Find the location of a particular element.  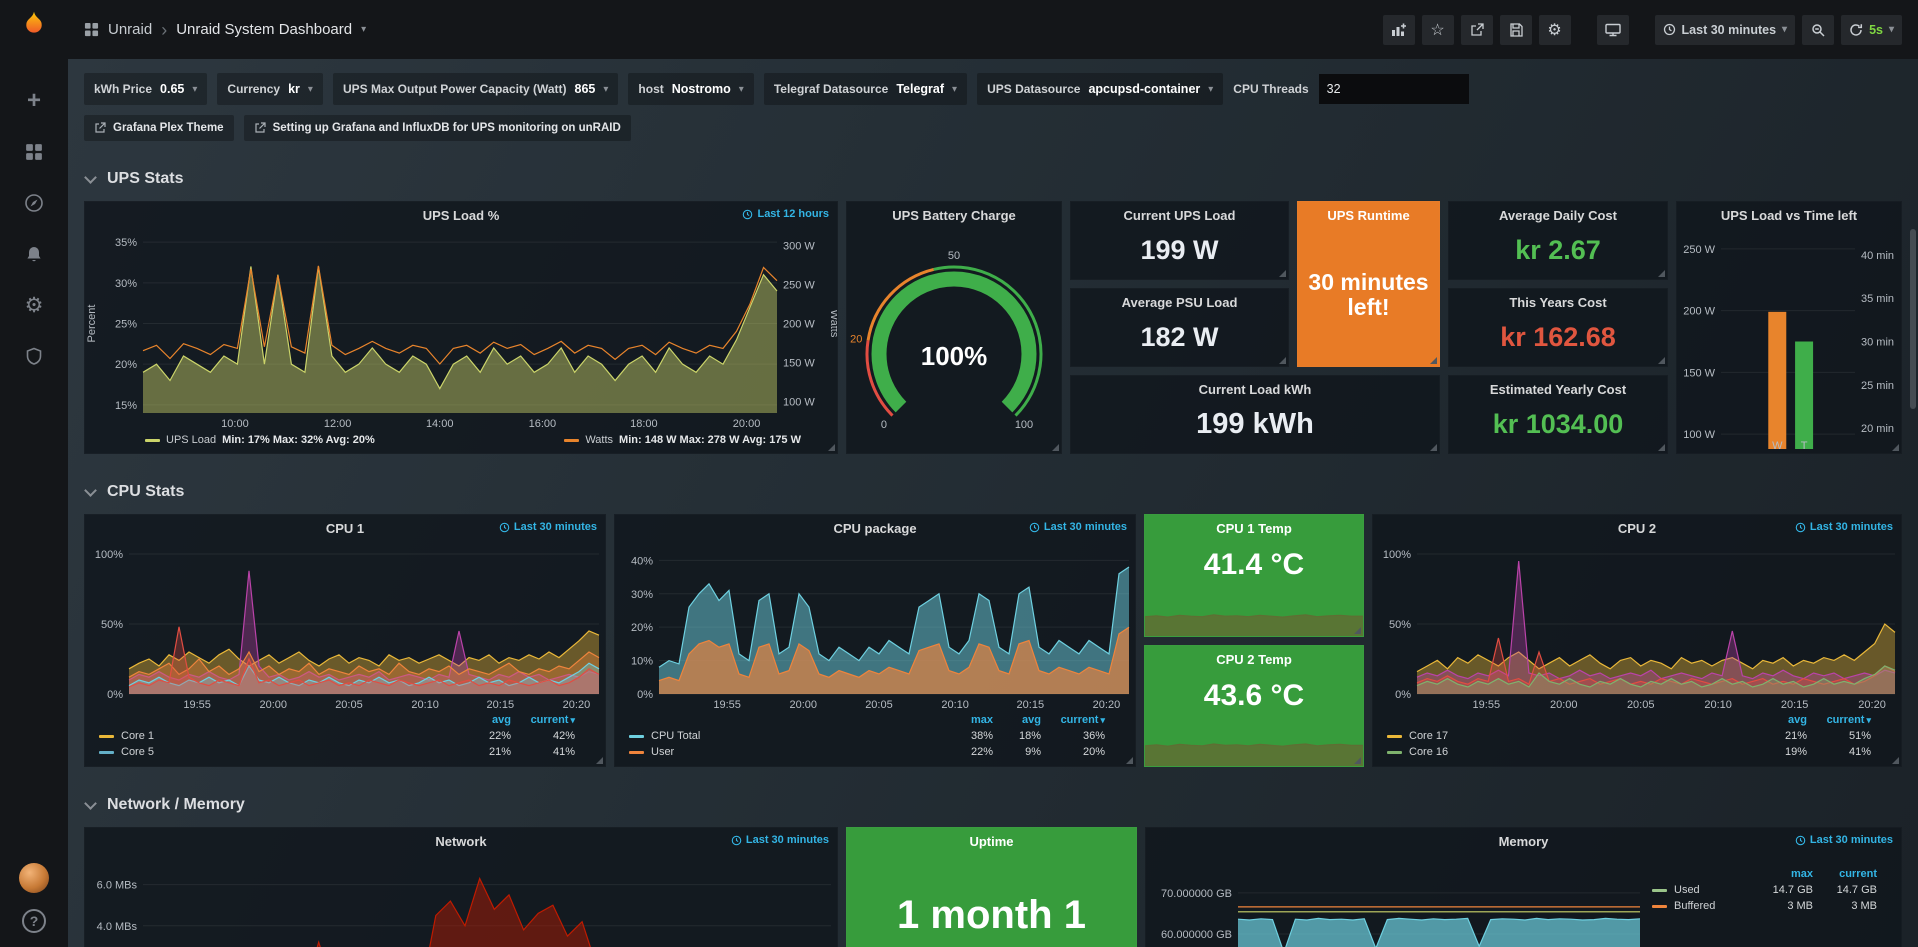

panel-title: UPS Load vs Time left is located at coordinates (1789, 215).